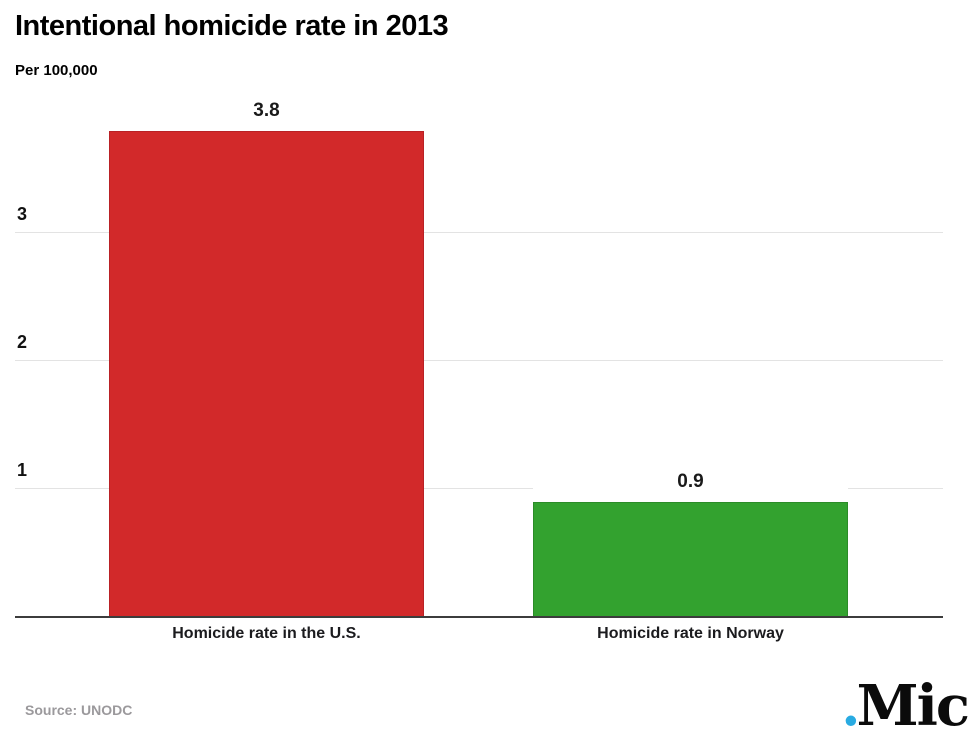  What do you see at coordinates (22, 470) in the screenshot?
I see `y-tick-label-1: 1` at bounding box center [22, 470].